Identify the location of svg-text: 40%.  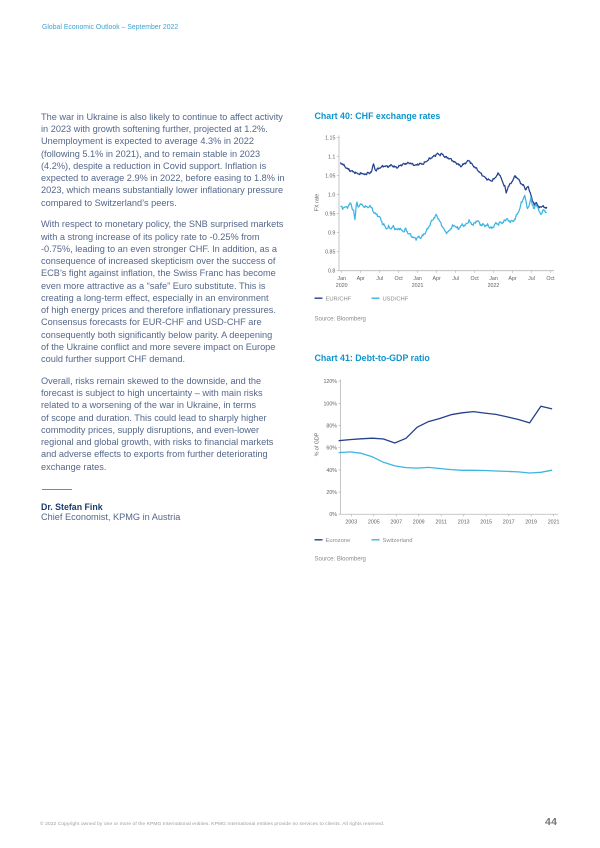
(331, 471).